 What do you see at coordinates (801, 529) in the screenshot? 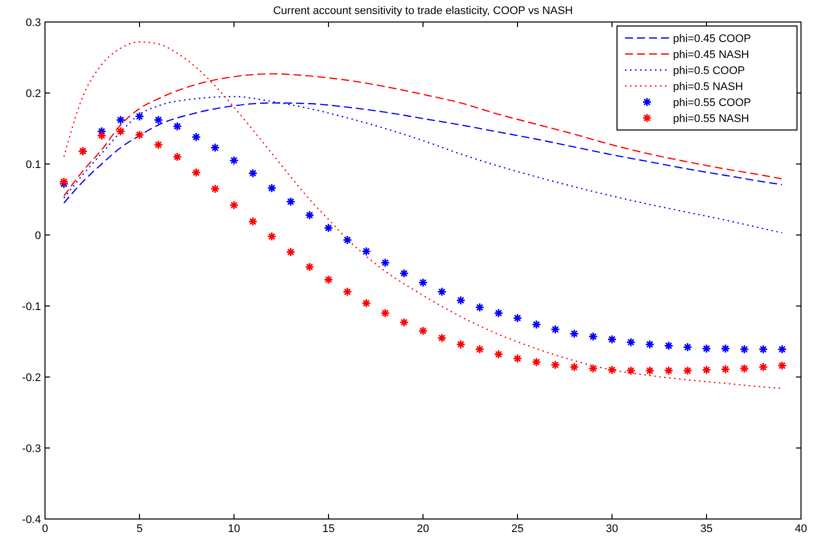
I see `x-tick-label: 40` at bounding box center [801, 529].